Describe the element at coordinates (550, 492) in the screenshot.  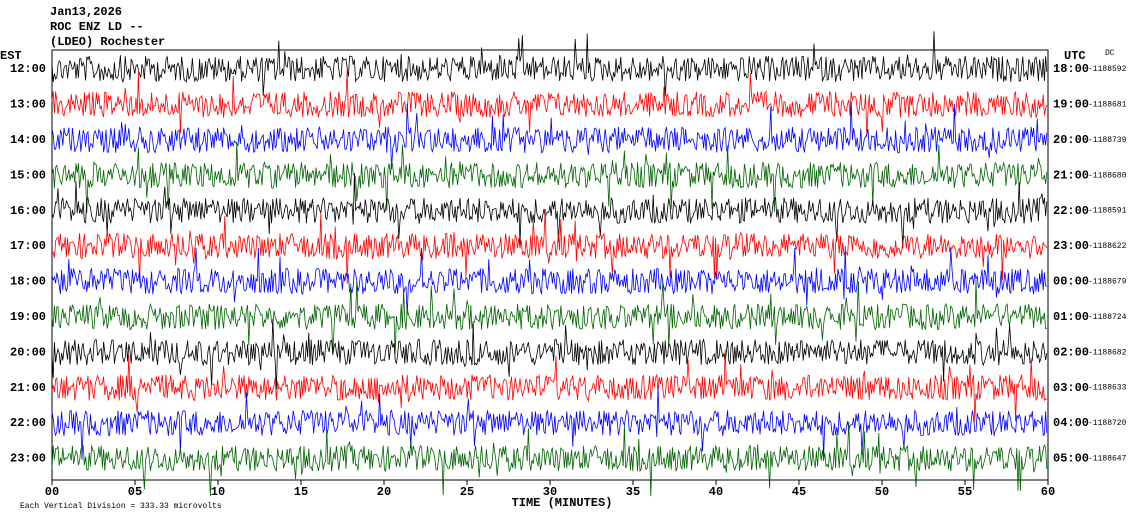
I see `x-tick-label: 30` at that location.